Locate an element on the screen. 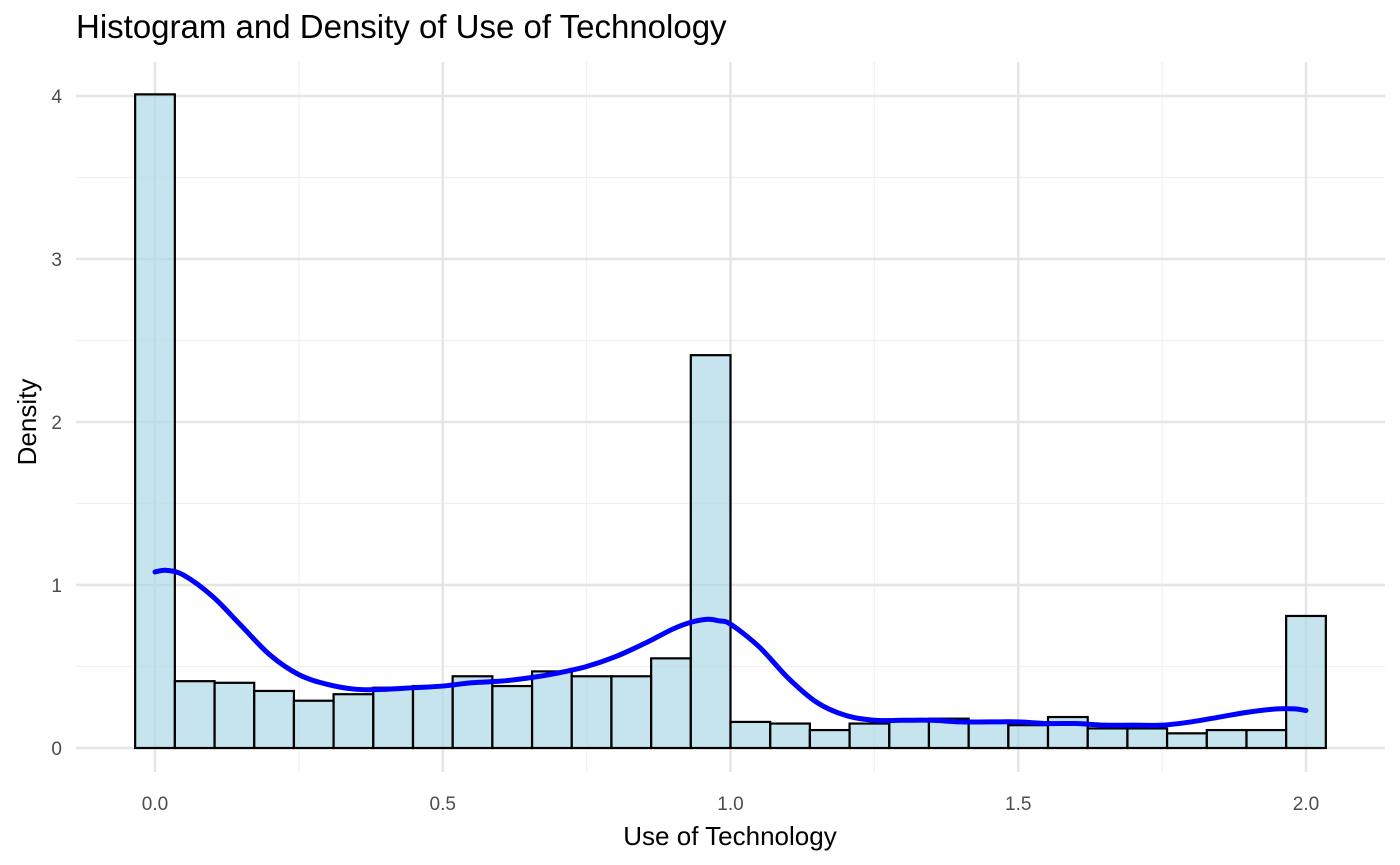 This screenshot has width=1400, height=865. y-tick-label: 0 is located at coordinates (56, 749).